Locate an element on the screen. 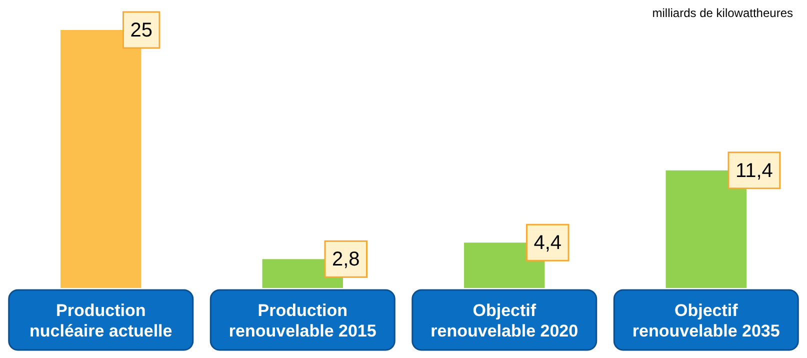  x-tick-label: Production nucléaire actuelle is located at coordinates (101, 320).